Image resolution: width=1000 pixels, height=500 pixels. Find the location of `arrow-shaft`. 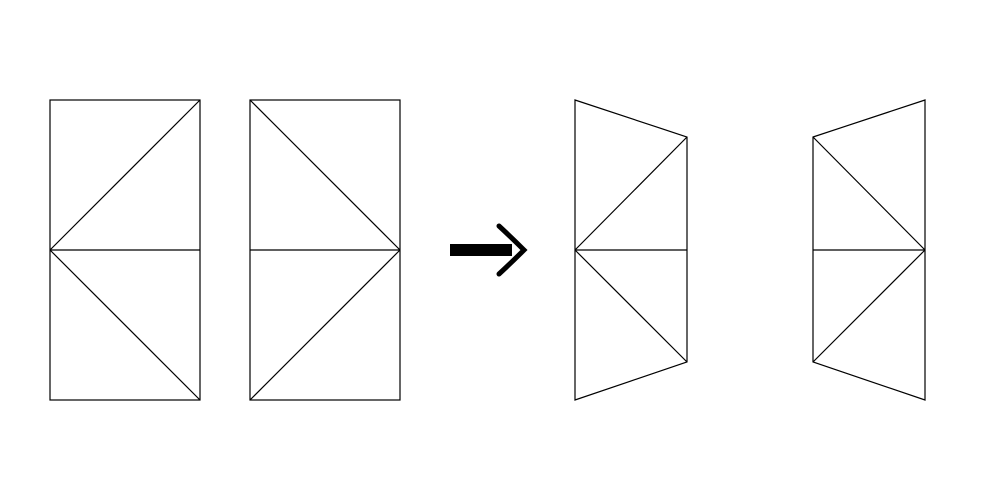

arrow-shaft is located at coordinates (481, 250).